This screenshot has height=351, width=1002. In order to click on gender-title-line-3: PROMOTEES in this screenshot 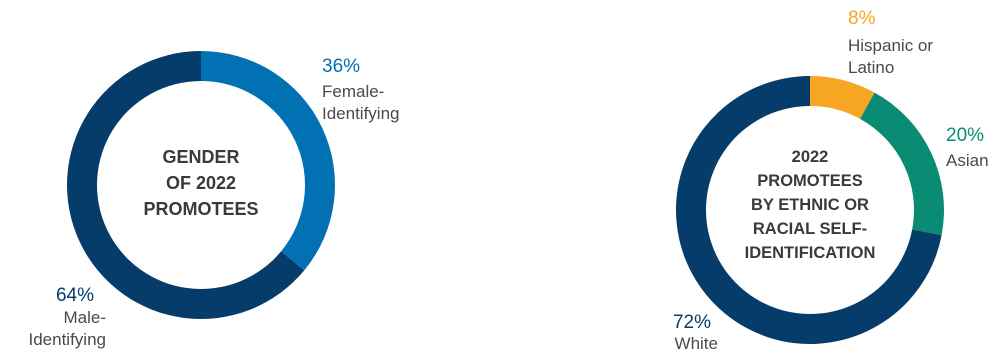, I will do `click(200, 209)`.